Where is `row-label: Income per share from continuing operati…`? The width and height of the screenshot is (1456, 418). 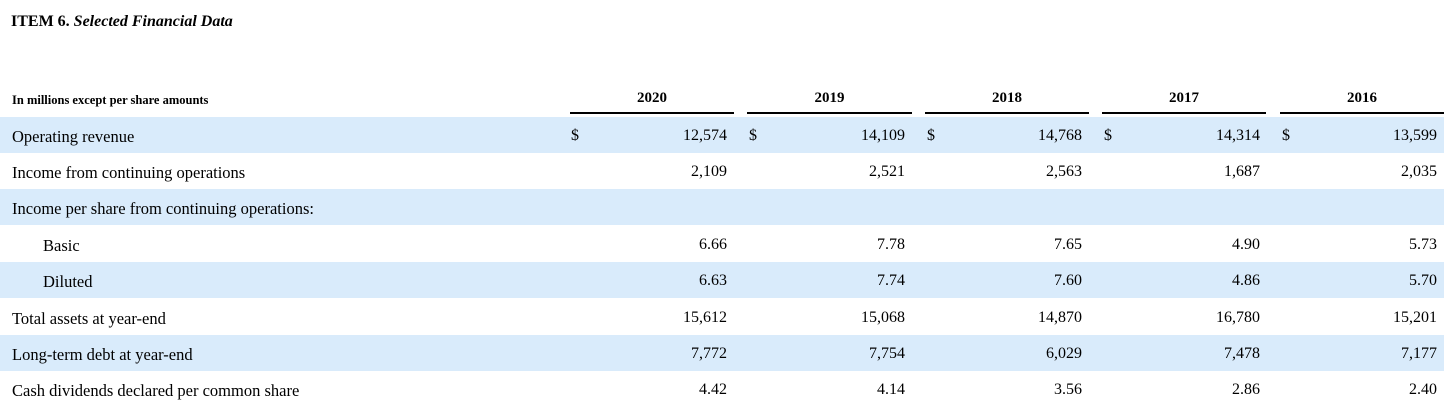 row-label: Income per share from continuing operati… is located at coordinates (163, 208).